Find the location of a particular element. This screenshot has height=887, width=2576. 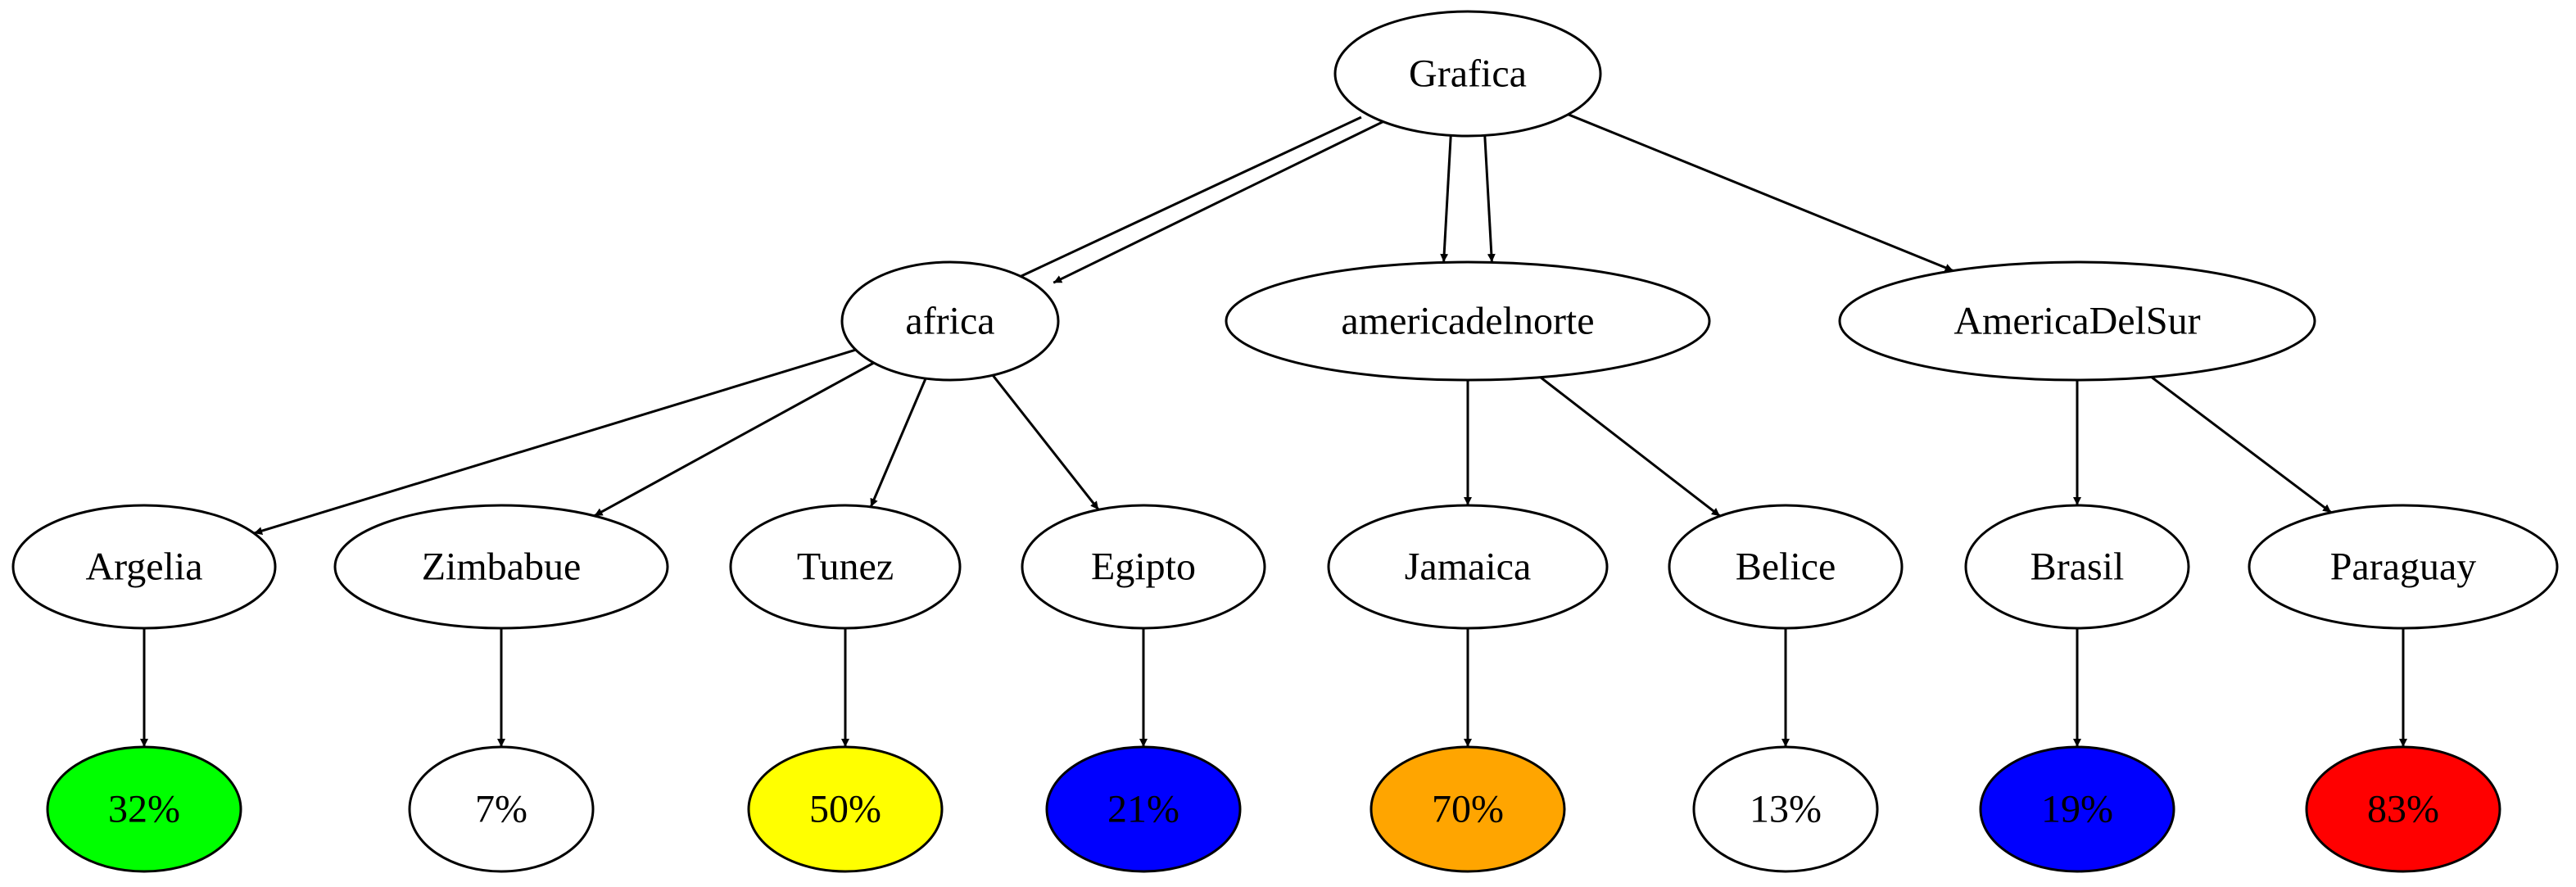

percent-label-belice: 13% is located at coordinates (1786, 809).